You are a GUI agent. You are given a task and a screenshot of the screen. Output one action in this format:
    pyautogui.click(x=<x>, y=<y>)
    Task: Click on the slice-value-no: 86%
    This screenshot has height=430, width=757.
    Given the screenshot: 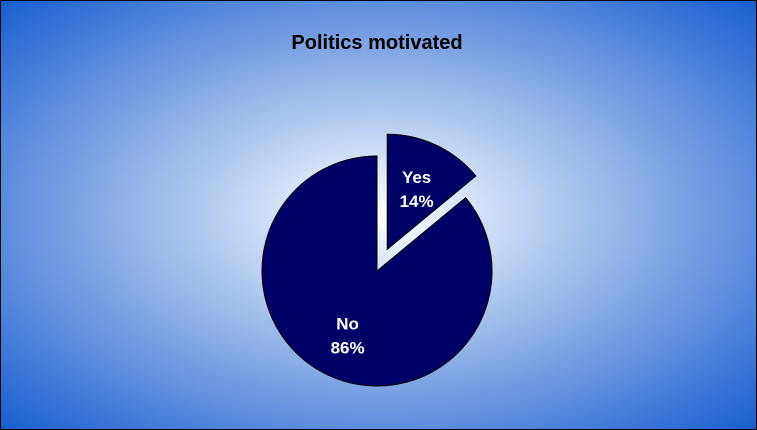 What is the action you would take?
    pyautogui.click(x=348, y=347)
    